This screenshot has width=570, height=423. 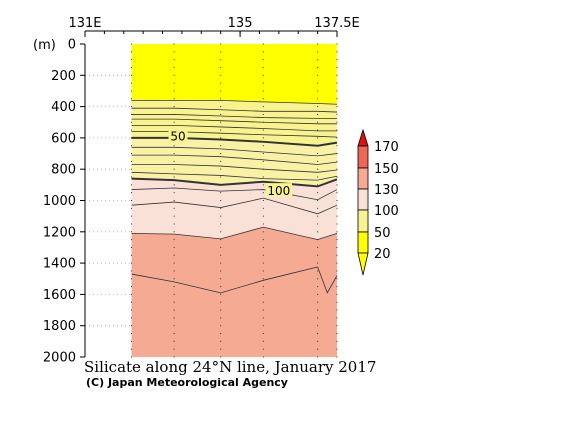 I want to click on chart-title: Silicate along 24°N line, January 2017, so click(x=230, y=367).